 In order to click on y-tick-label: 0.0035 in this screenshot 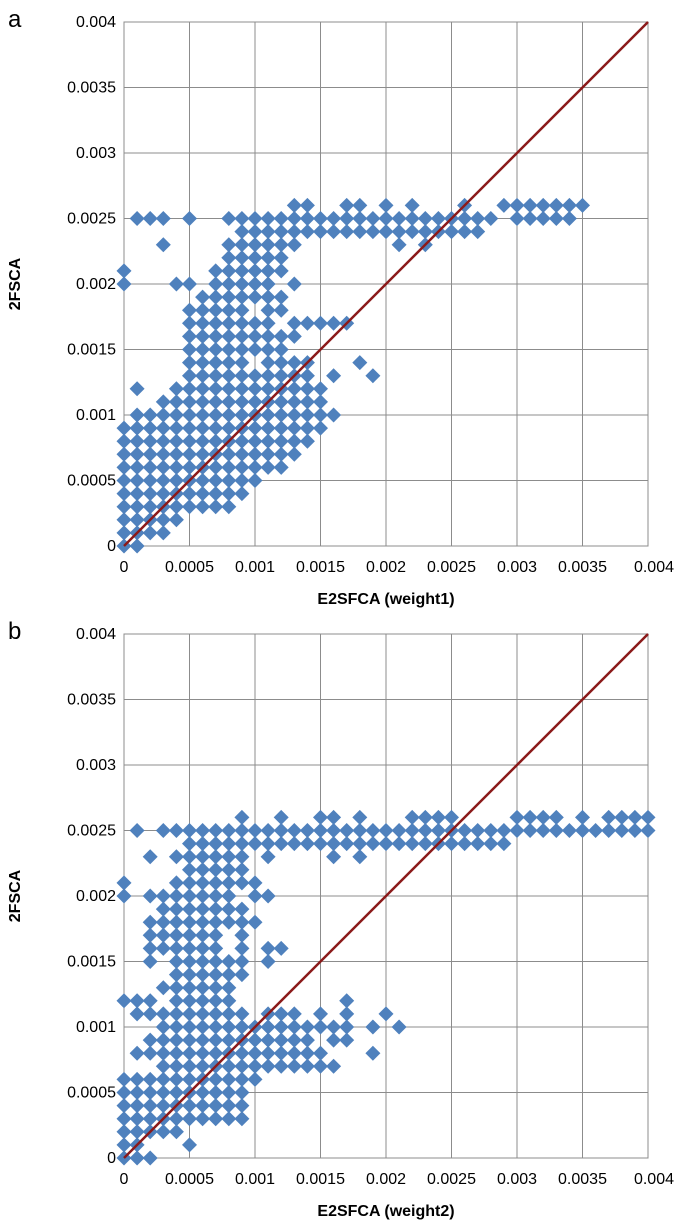, I will do `click(91, 88)`.